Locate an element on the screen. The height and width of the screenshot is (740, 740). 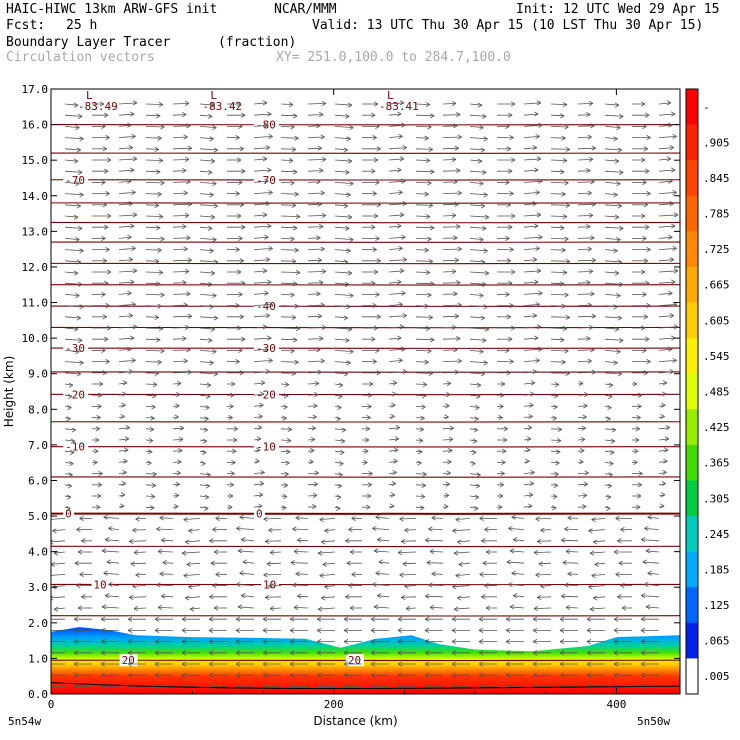
y-tick-label: 0.0 is located at coordinates (38, 694).